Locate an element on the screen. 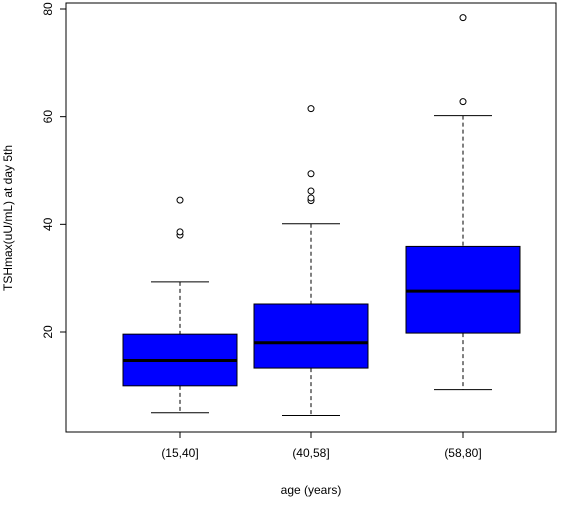  x-axis: (15,40] (40,58] (58,80] is located at coordinates (321, 446).